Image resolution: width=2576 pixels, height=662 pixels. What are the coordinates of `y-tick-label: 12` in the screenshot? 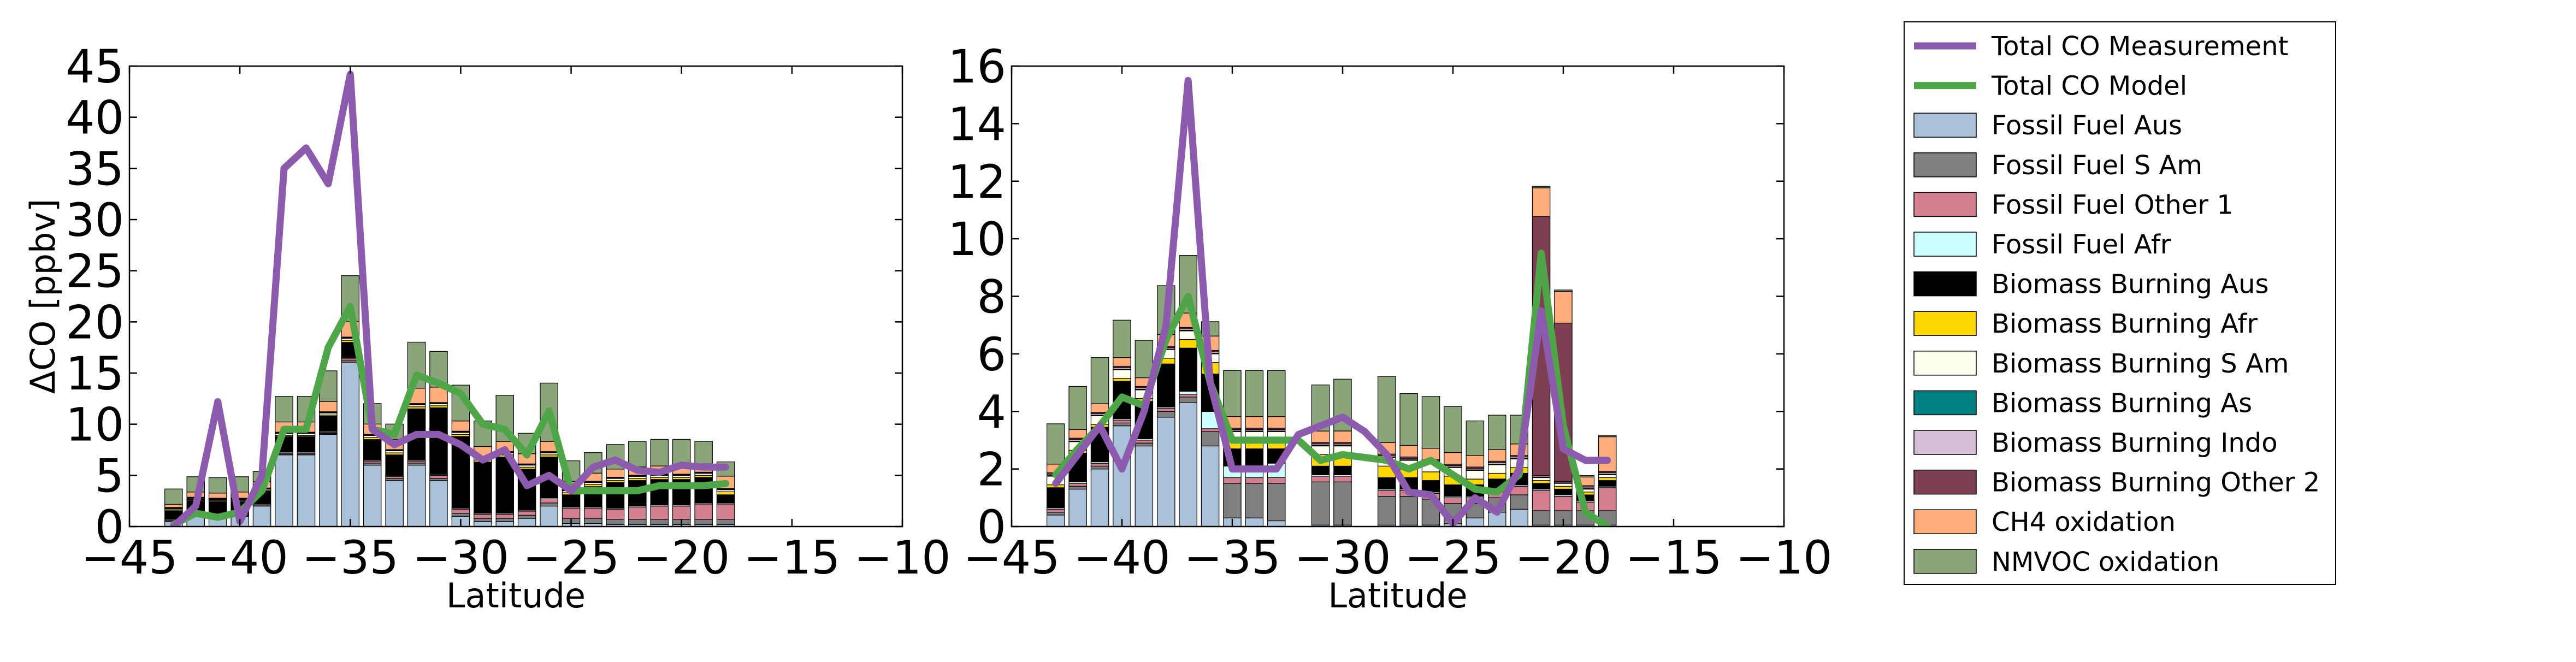 It's located at (977, 182).